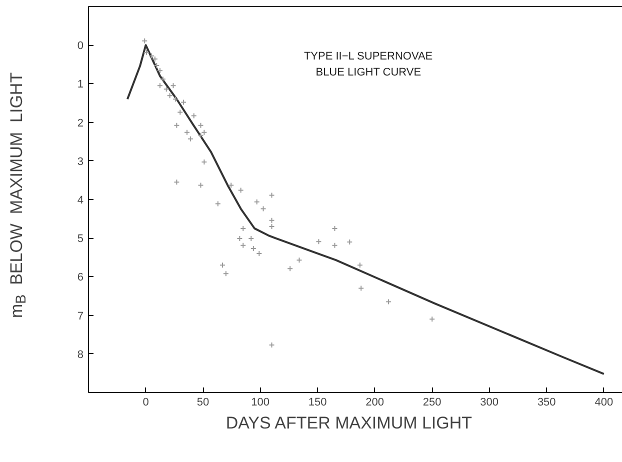  I want to click on annotation: BLUE LIGHT CURVE, so click(369, 72).